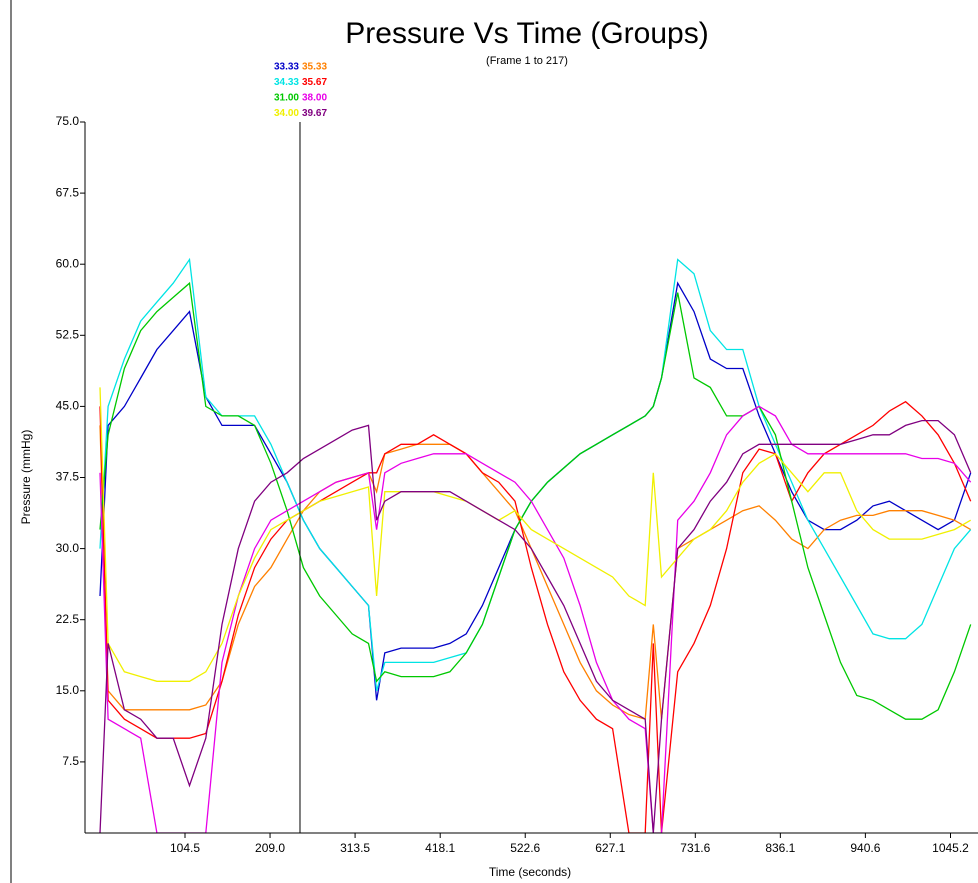 Image resolution: width=978 pixels, height=883 pixels. What do you see at coordinates (950, 848) in the screenshot?
I see `x-tick-label: 1045.2` at bounding box center [950, 848].